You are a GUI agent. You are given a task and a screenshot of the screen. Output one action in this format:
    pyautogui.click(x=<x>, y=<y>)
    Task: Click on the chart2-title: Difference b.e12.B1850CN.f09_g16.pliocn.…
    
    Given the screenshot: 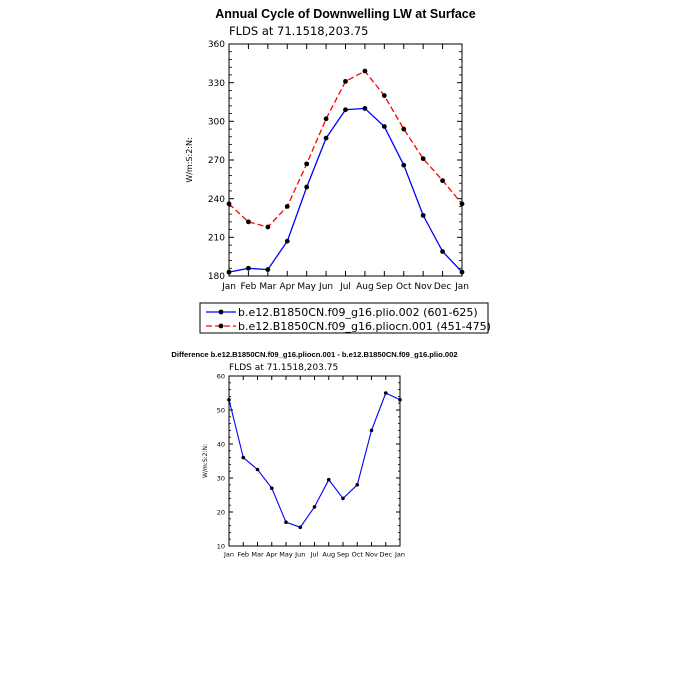 What is the action you would take?
    pyautogui.click(x=314, y=354)
    